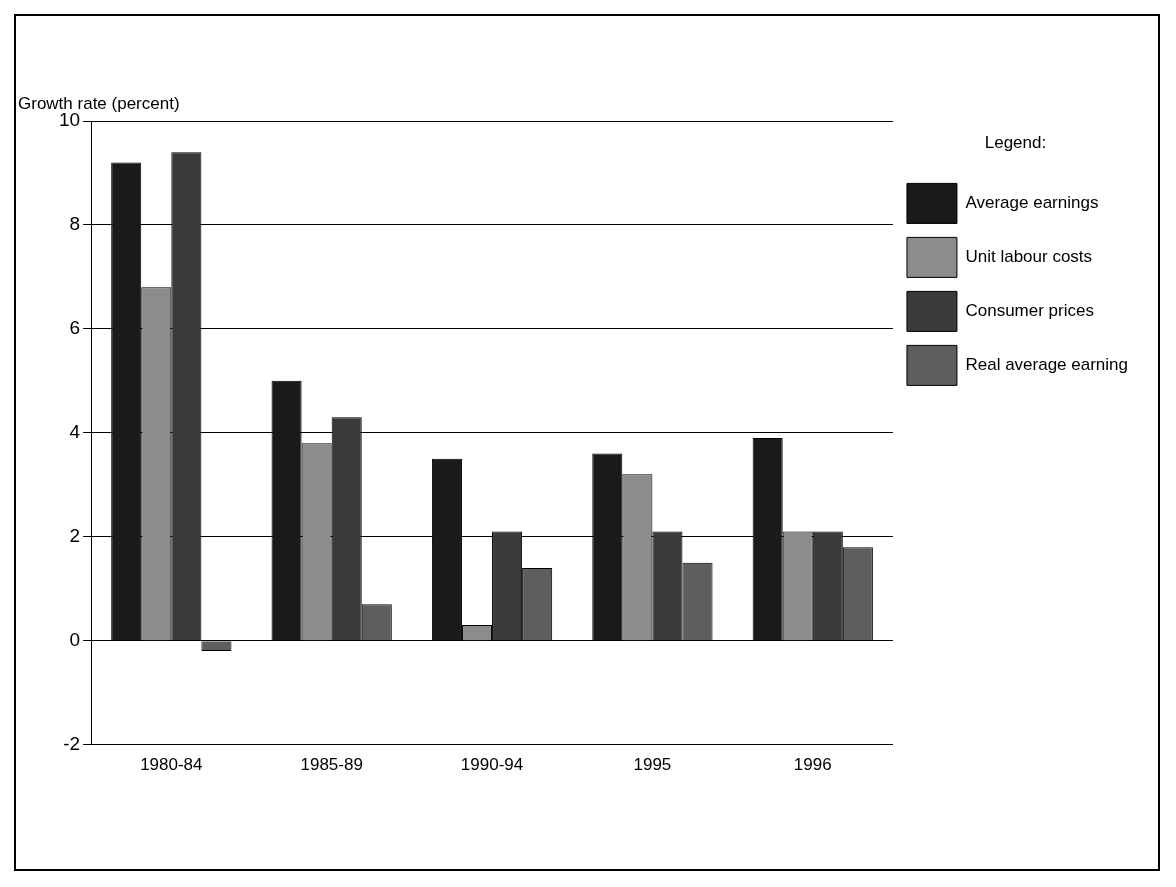 The image size is (1176, 887). Describe the element at coordinates (75, 639) in the screenshot. I see `y-tick-label: 0` at that location.